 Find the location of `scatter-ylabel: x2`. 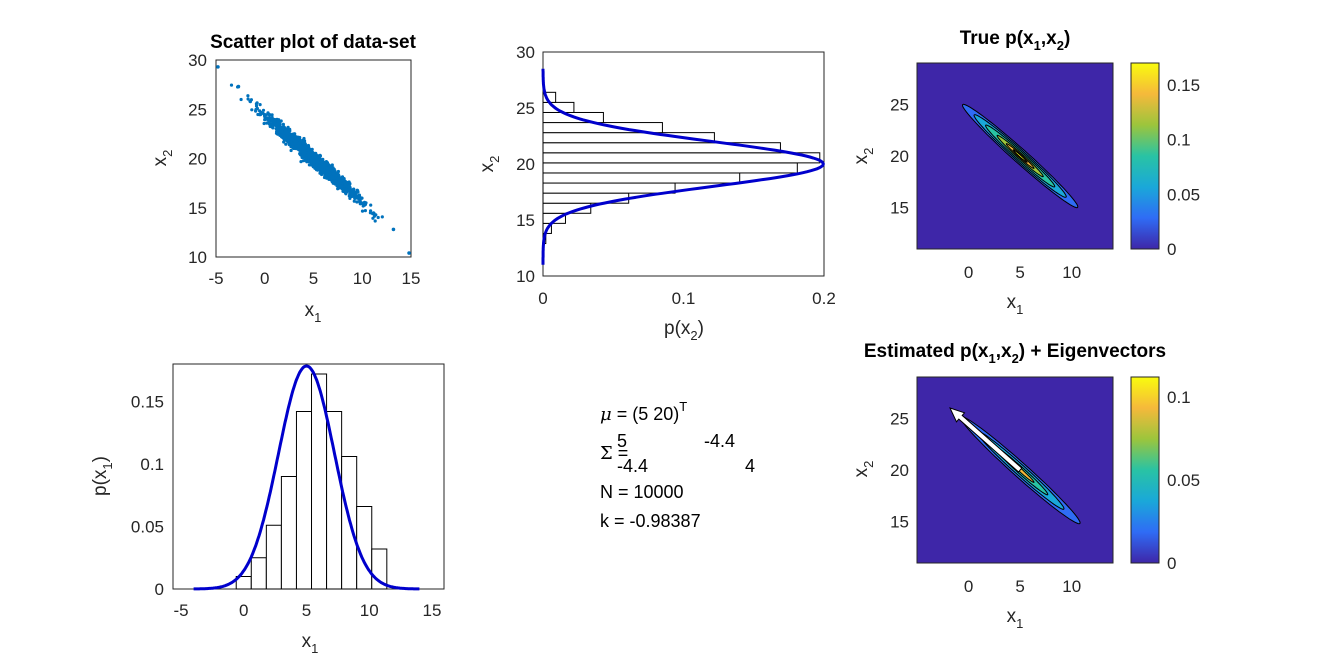

scatter-ylabel: x2 is located at coordinates (162, 158).